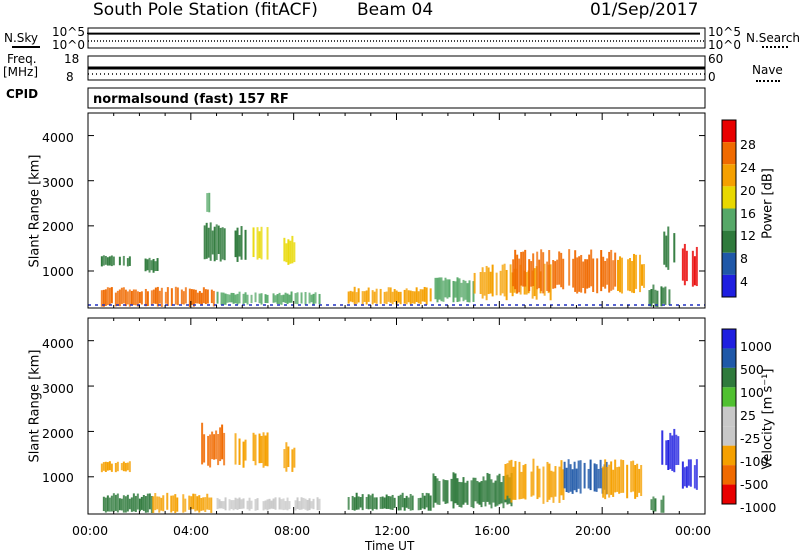  What do you see at coordinates (21, 38) in the screenshot?
I see `nsky-label: N.Sky` at bounding box center [21, 38].